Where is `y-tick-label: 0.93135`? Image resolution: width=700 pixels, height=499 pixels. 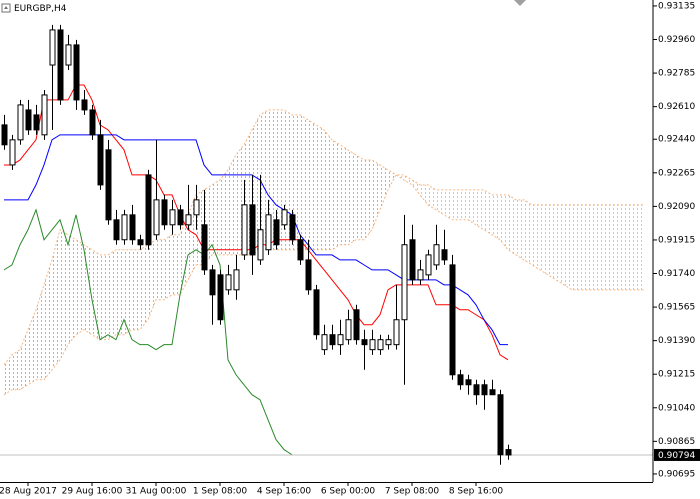 y-tick-label: 0.93135 is located at coordinates (676, 6).